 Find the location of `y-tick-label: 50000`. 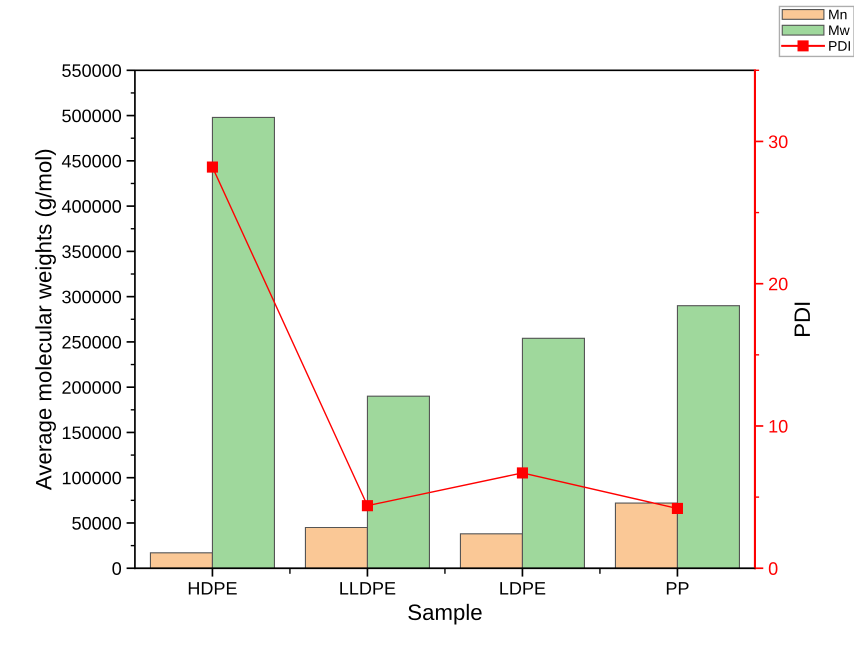

y-tick-label: 50000 is located at coordinates (97, 523).